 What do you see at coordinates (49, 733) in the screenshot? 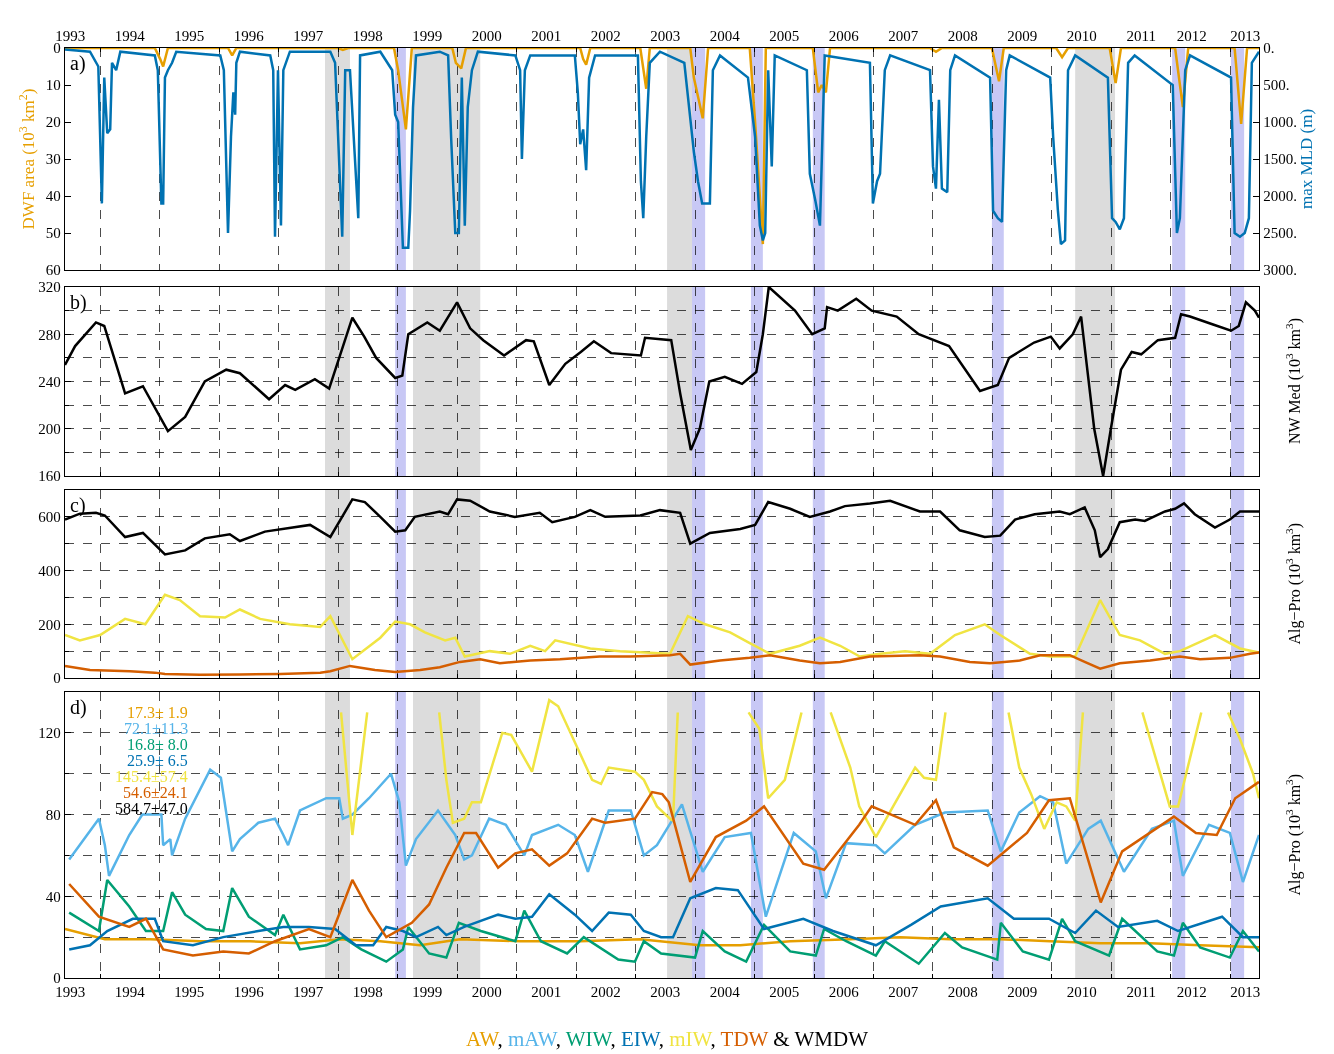
I see `y-tick-label: 120` at bounding box center [49, 733].